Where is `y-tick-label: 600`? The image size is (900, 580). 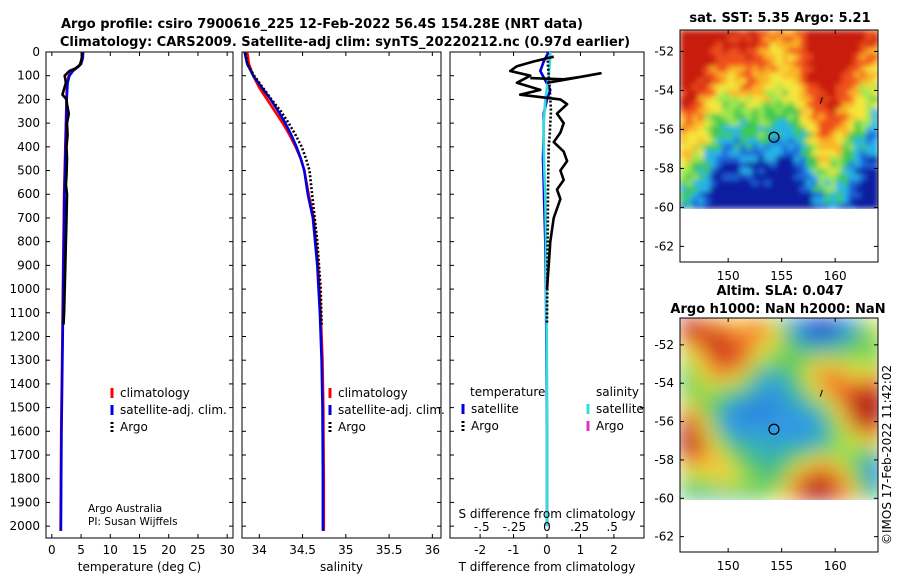
y-tick-label: 600 is located at coordinates (28, 194).